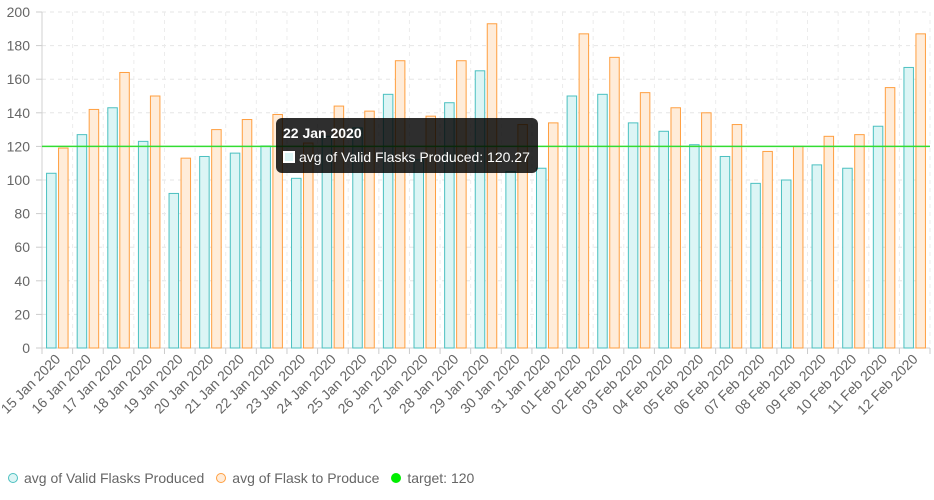  I want to click on y-tick-label: 120, so click(19, 146).